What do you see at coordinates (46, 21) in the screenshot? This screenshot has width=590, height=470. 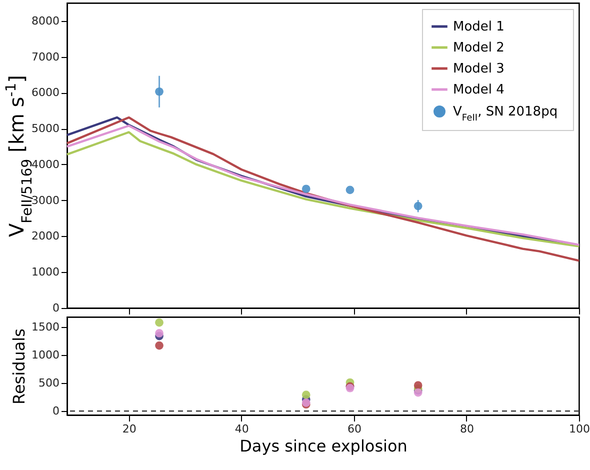 I see `y-tick-label: 8000` at bounding box center [46, 21].